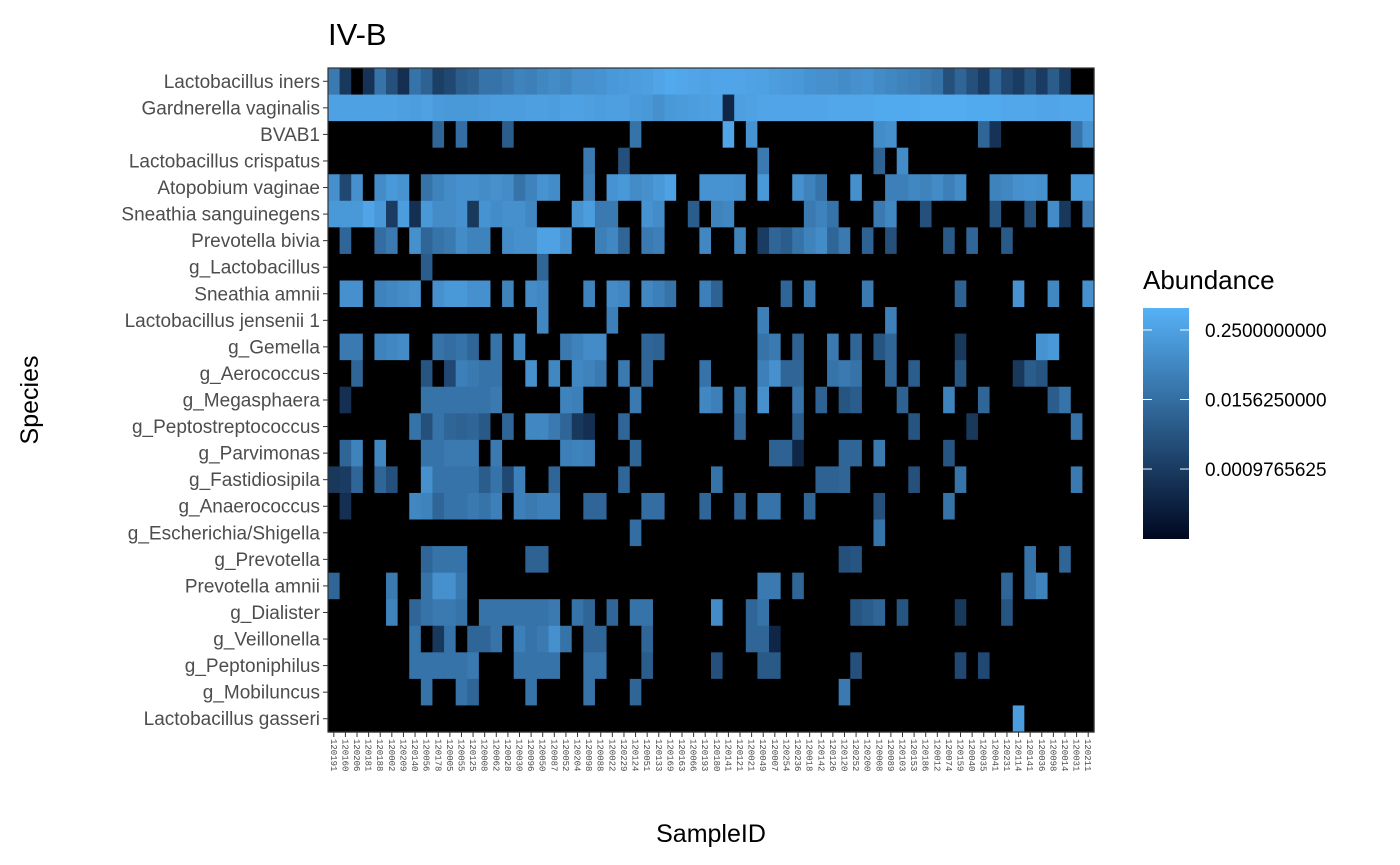 Image resolution: width=1400 pixels, height=865 pixels. I want to click on y-tick-label: Lactobacillus gasseri, so click(232, 719).